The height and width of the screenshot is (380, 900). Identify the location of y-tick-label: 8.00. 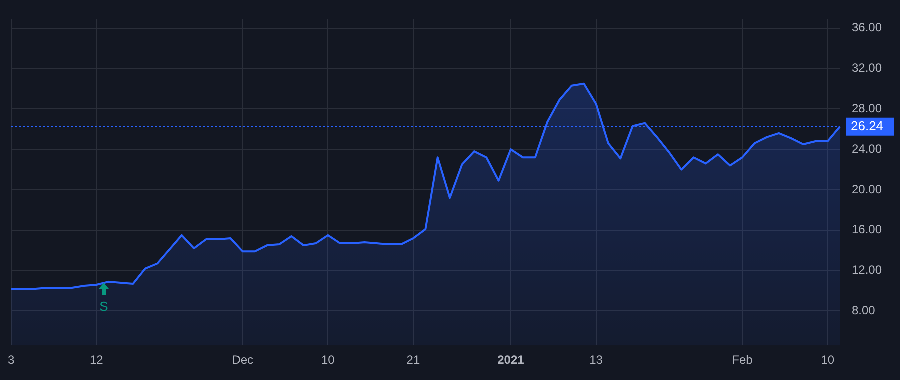
(864, 311).